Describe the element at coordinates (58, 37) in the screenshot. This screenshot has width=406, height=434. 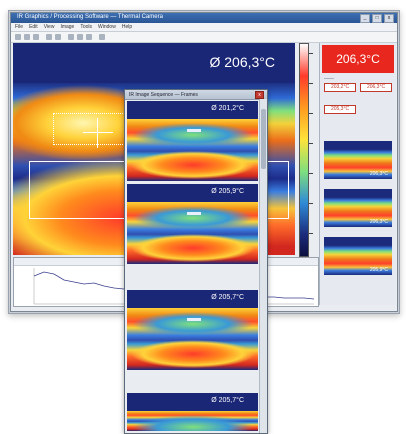
I see `zoom-out-icon` at that location.